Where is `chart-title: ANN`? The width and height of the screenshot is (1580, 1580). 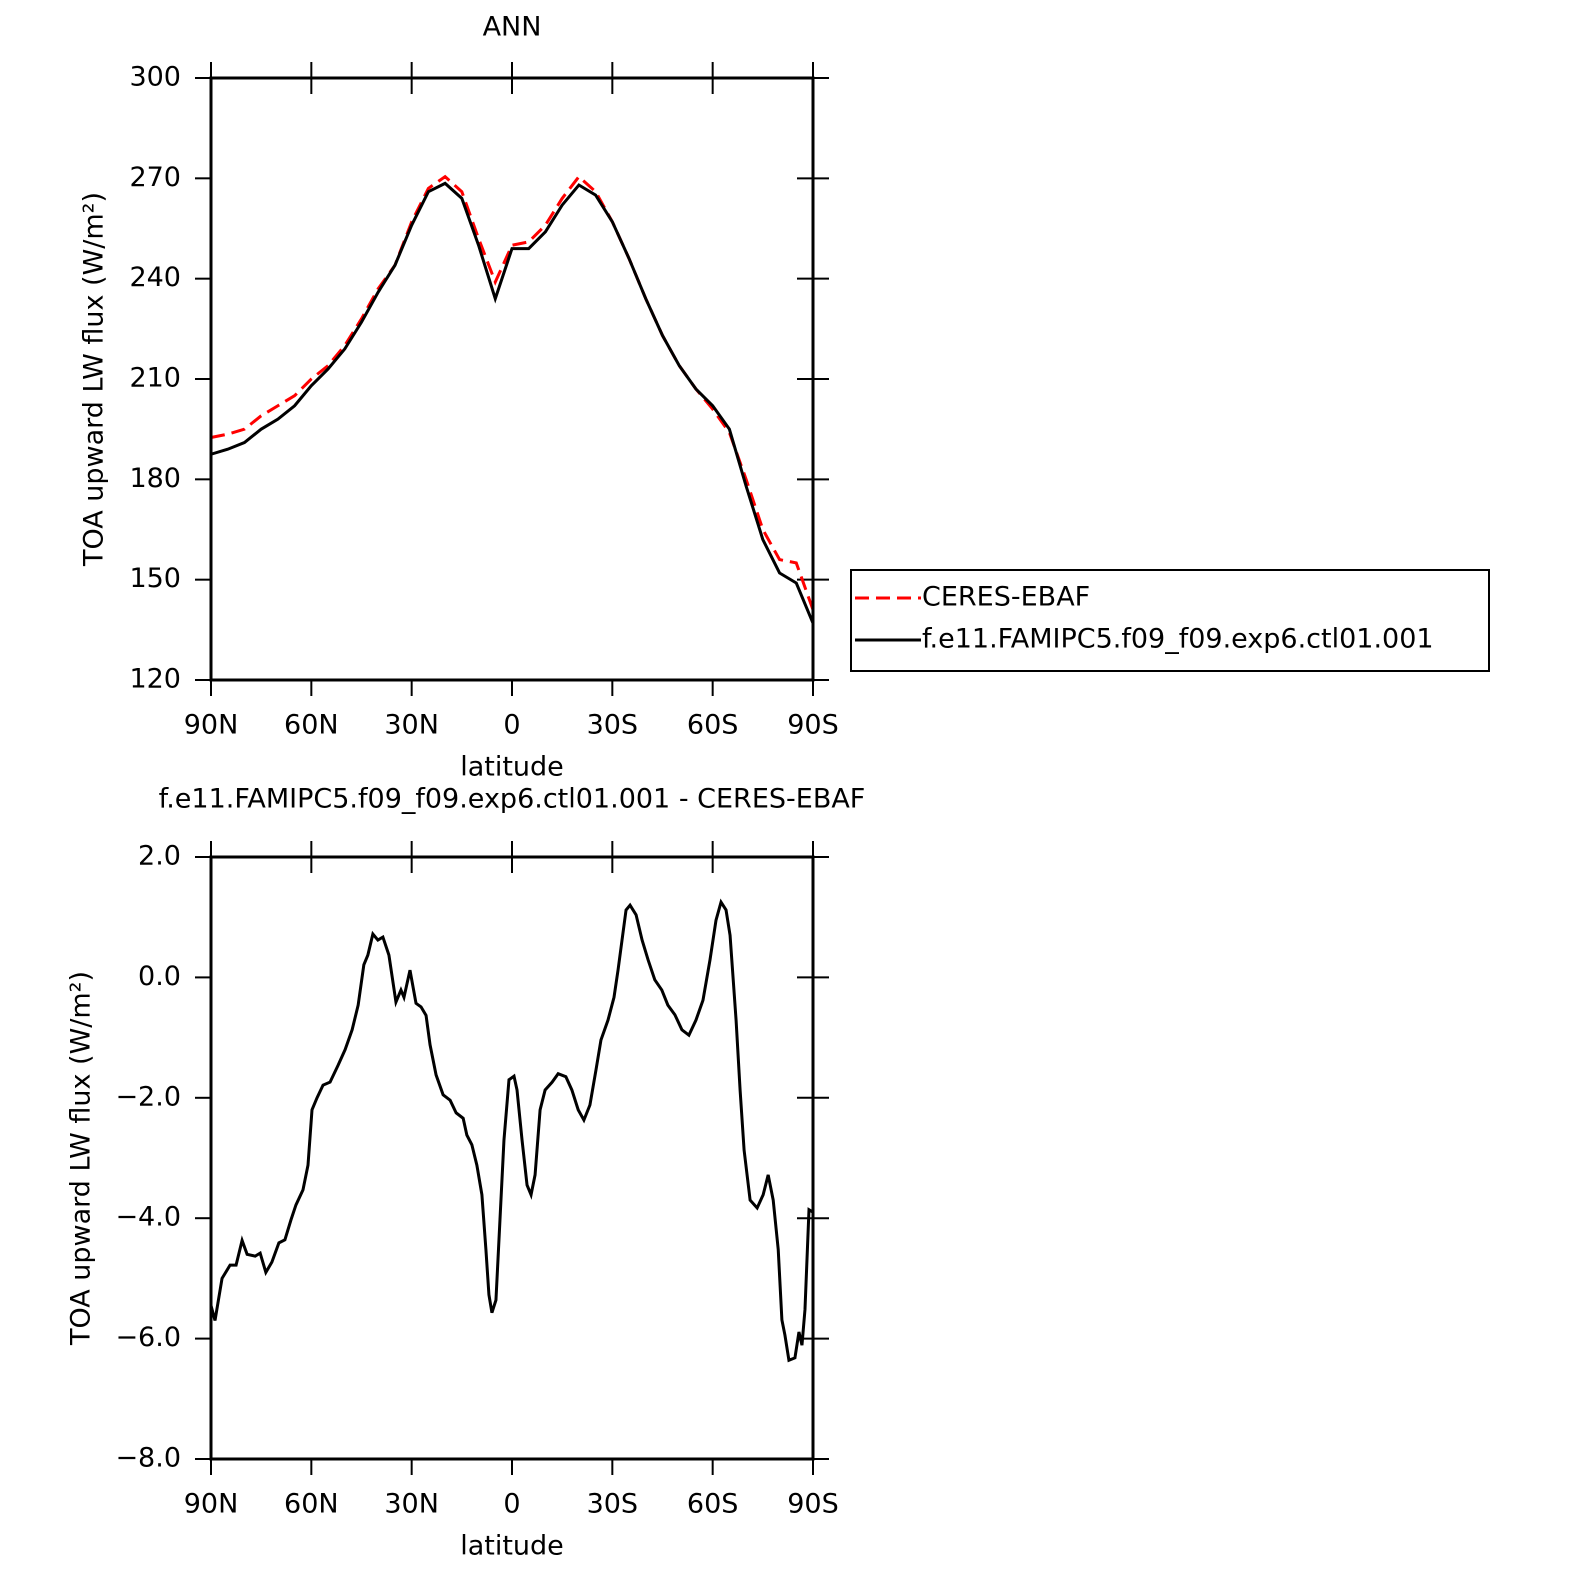 chart-title: ANN is located at coordinates (512, 27).